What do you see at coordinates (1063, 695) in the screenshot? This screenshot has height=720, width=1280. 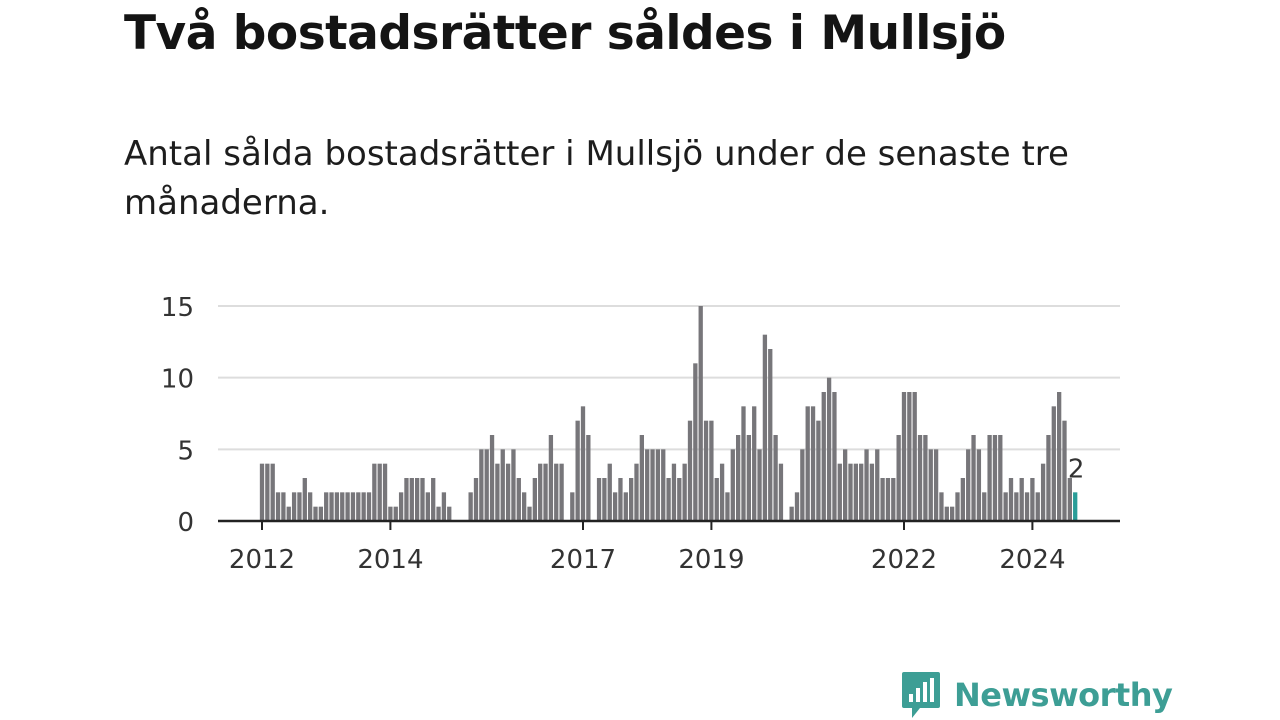 I see `brand-name: Newsworthy` at bounding box center [1063, 695].